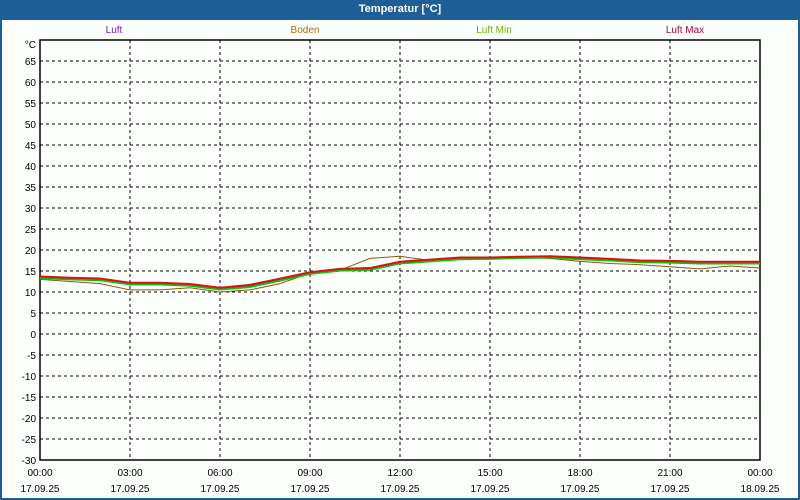  Describe the element at coordinates (494, 30) in the screenshot. I see `legend-luft-min: Luft Min` at that location.